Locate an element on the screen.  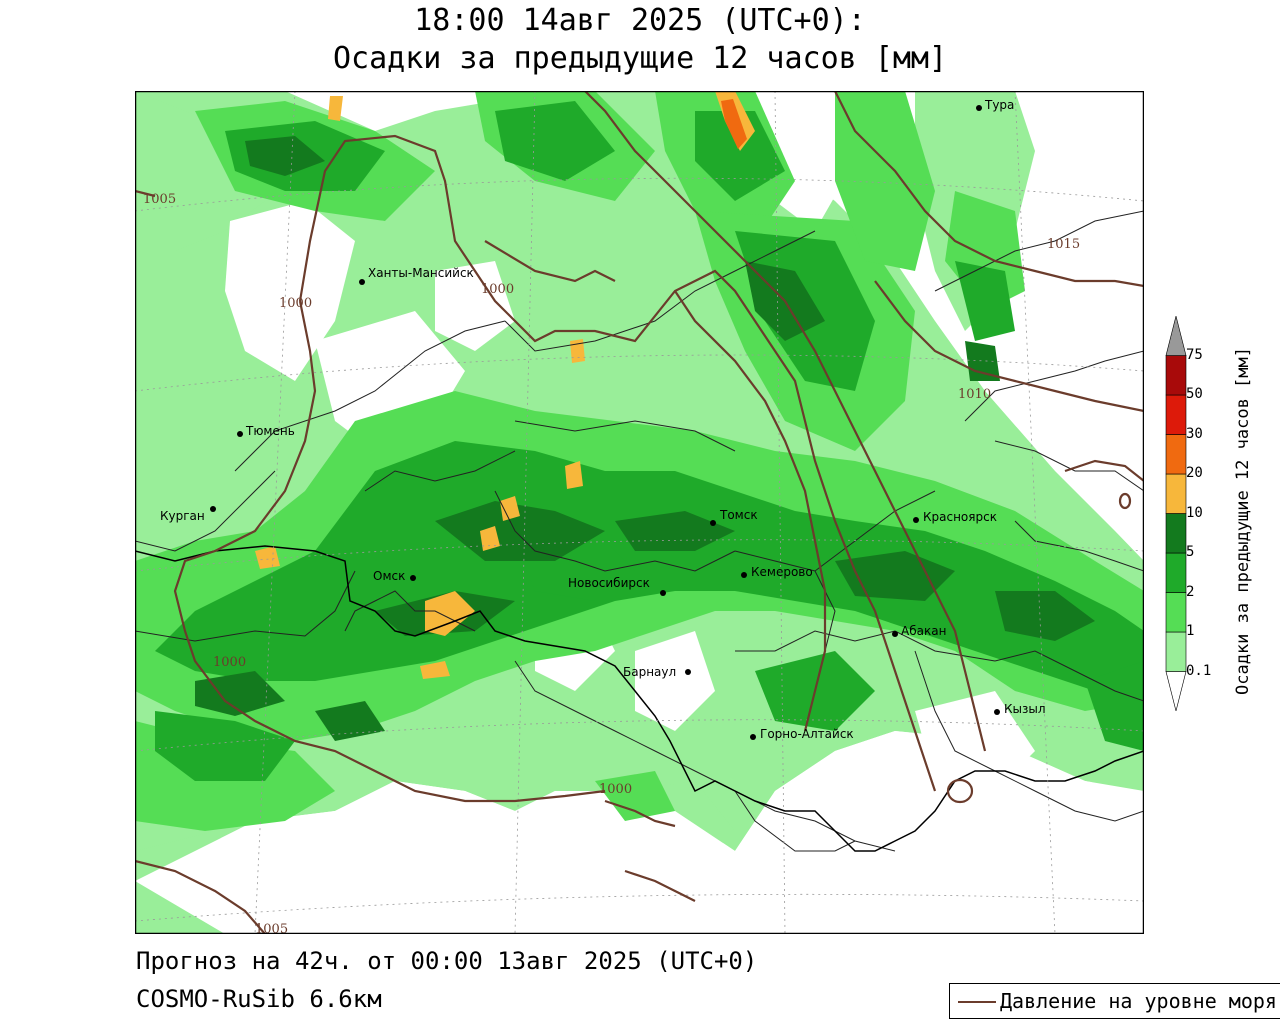
city-novosibirsk: Новосибирск is located at coordinates (617, 586).